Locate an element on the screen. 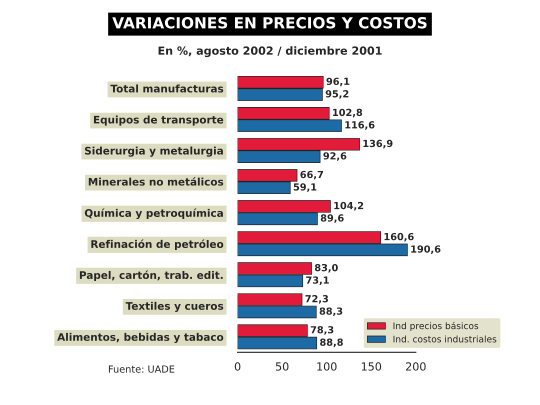 Image resolution: width=540 pixels, height=405 pixels. data-label: 116,6 is located at coordinates (359, 125).